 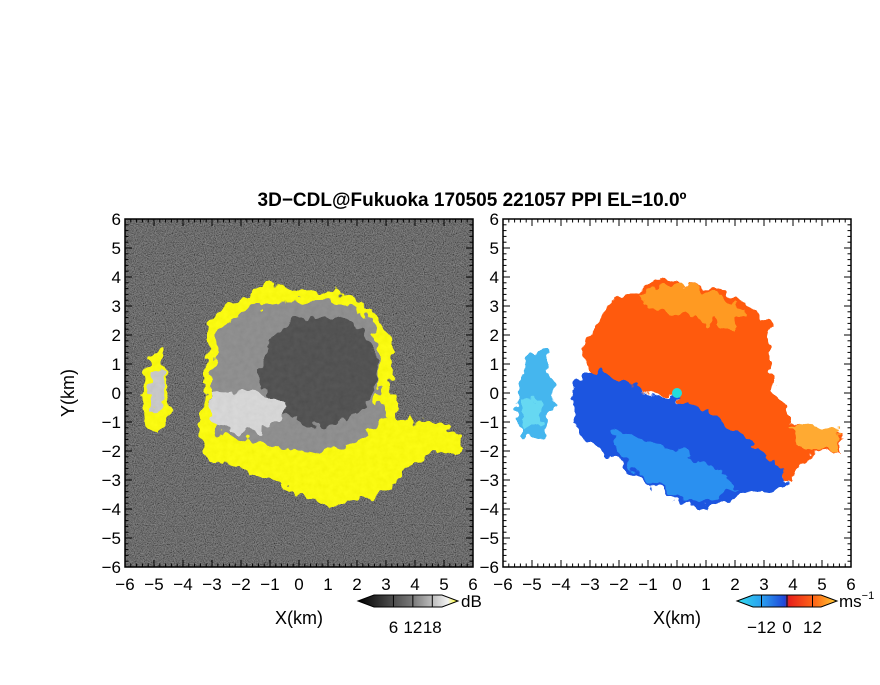 What do you see at coordinates (531, 584) in the screenshot?
I see `right-x-tick-label: −5` at bounding box center [531, 584].